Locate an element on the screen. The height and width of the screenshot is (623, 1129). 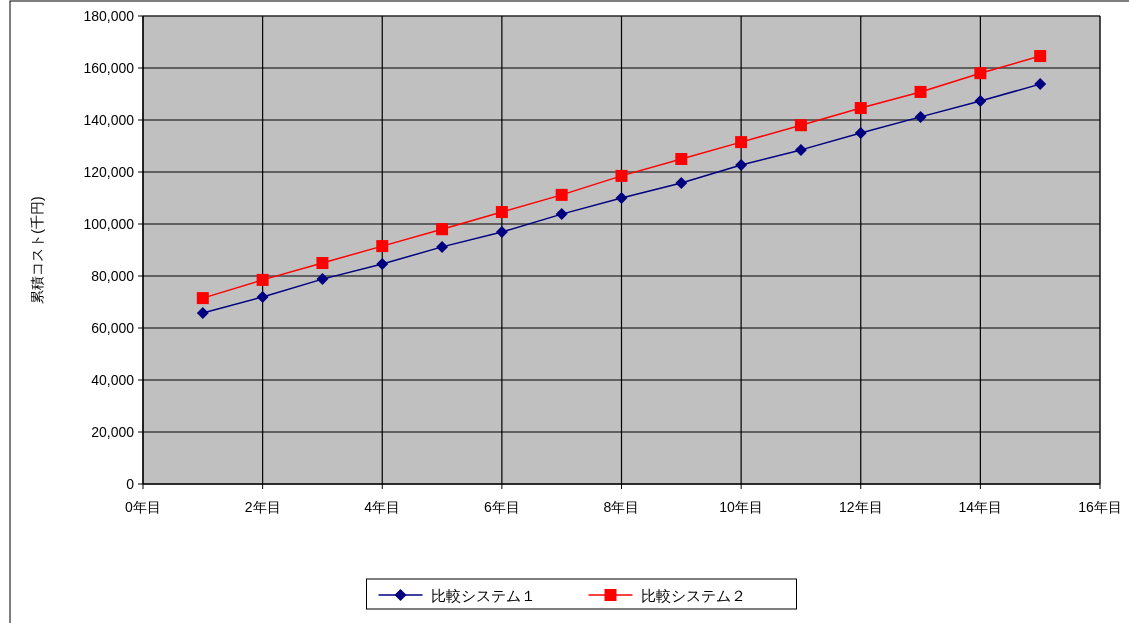
y-tick-label: 20,000 is located at coordinates (113, 432).